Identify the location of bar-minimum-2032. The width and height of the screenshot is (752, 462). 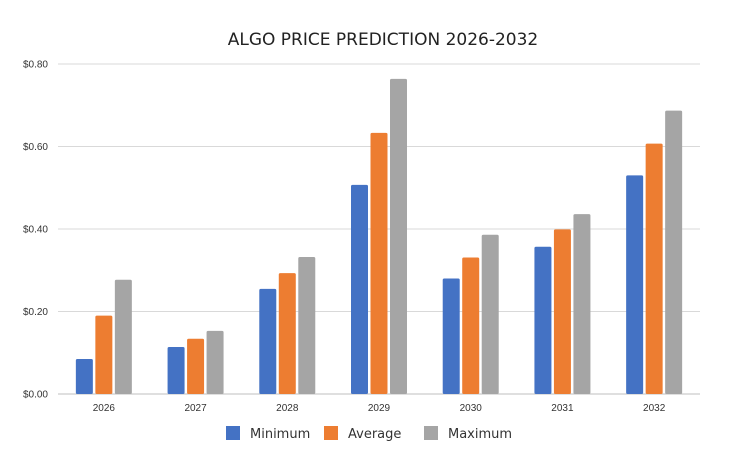
(635, 284).